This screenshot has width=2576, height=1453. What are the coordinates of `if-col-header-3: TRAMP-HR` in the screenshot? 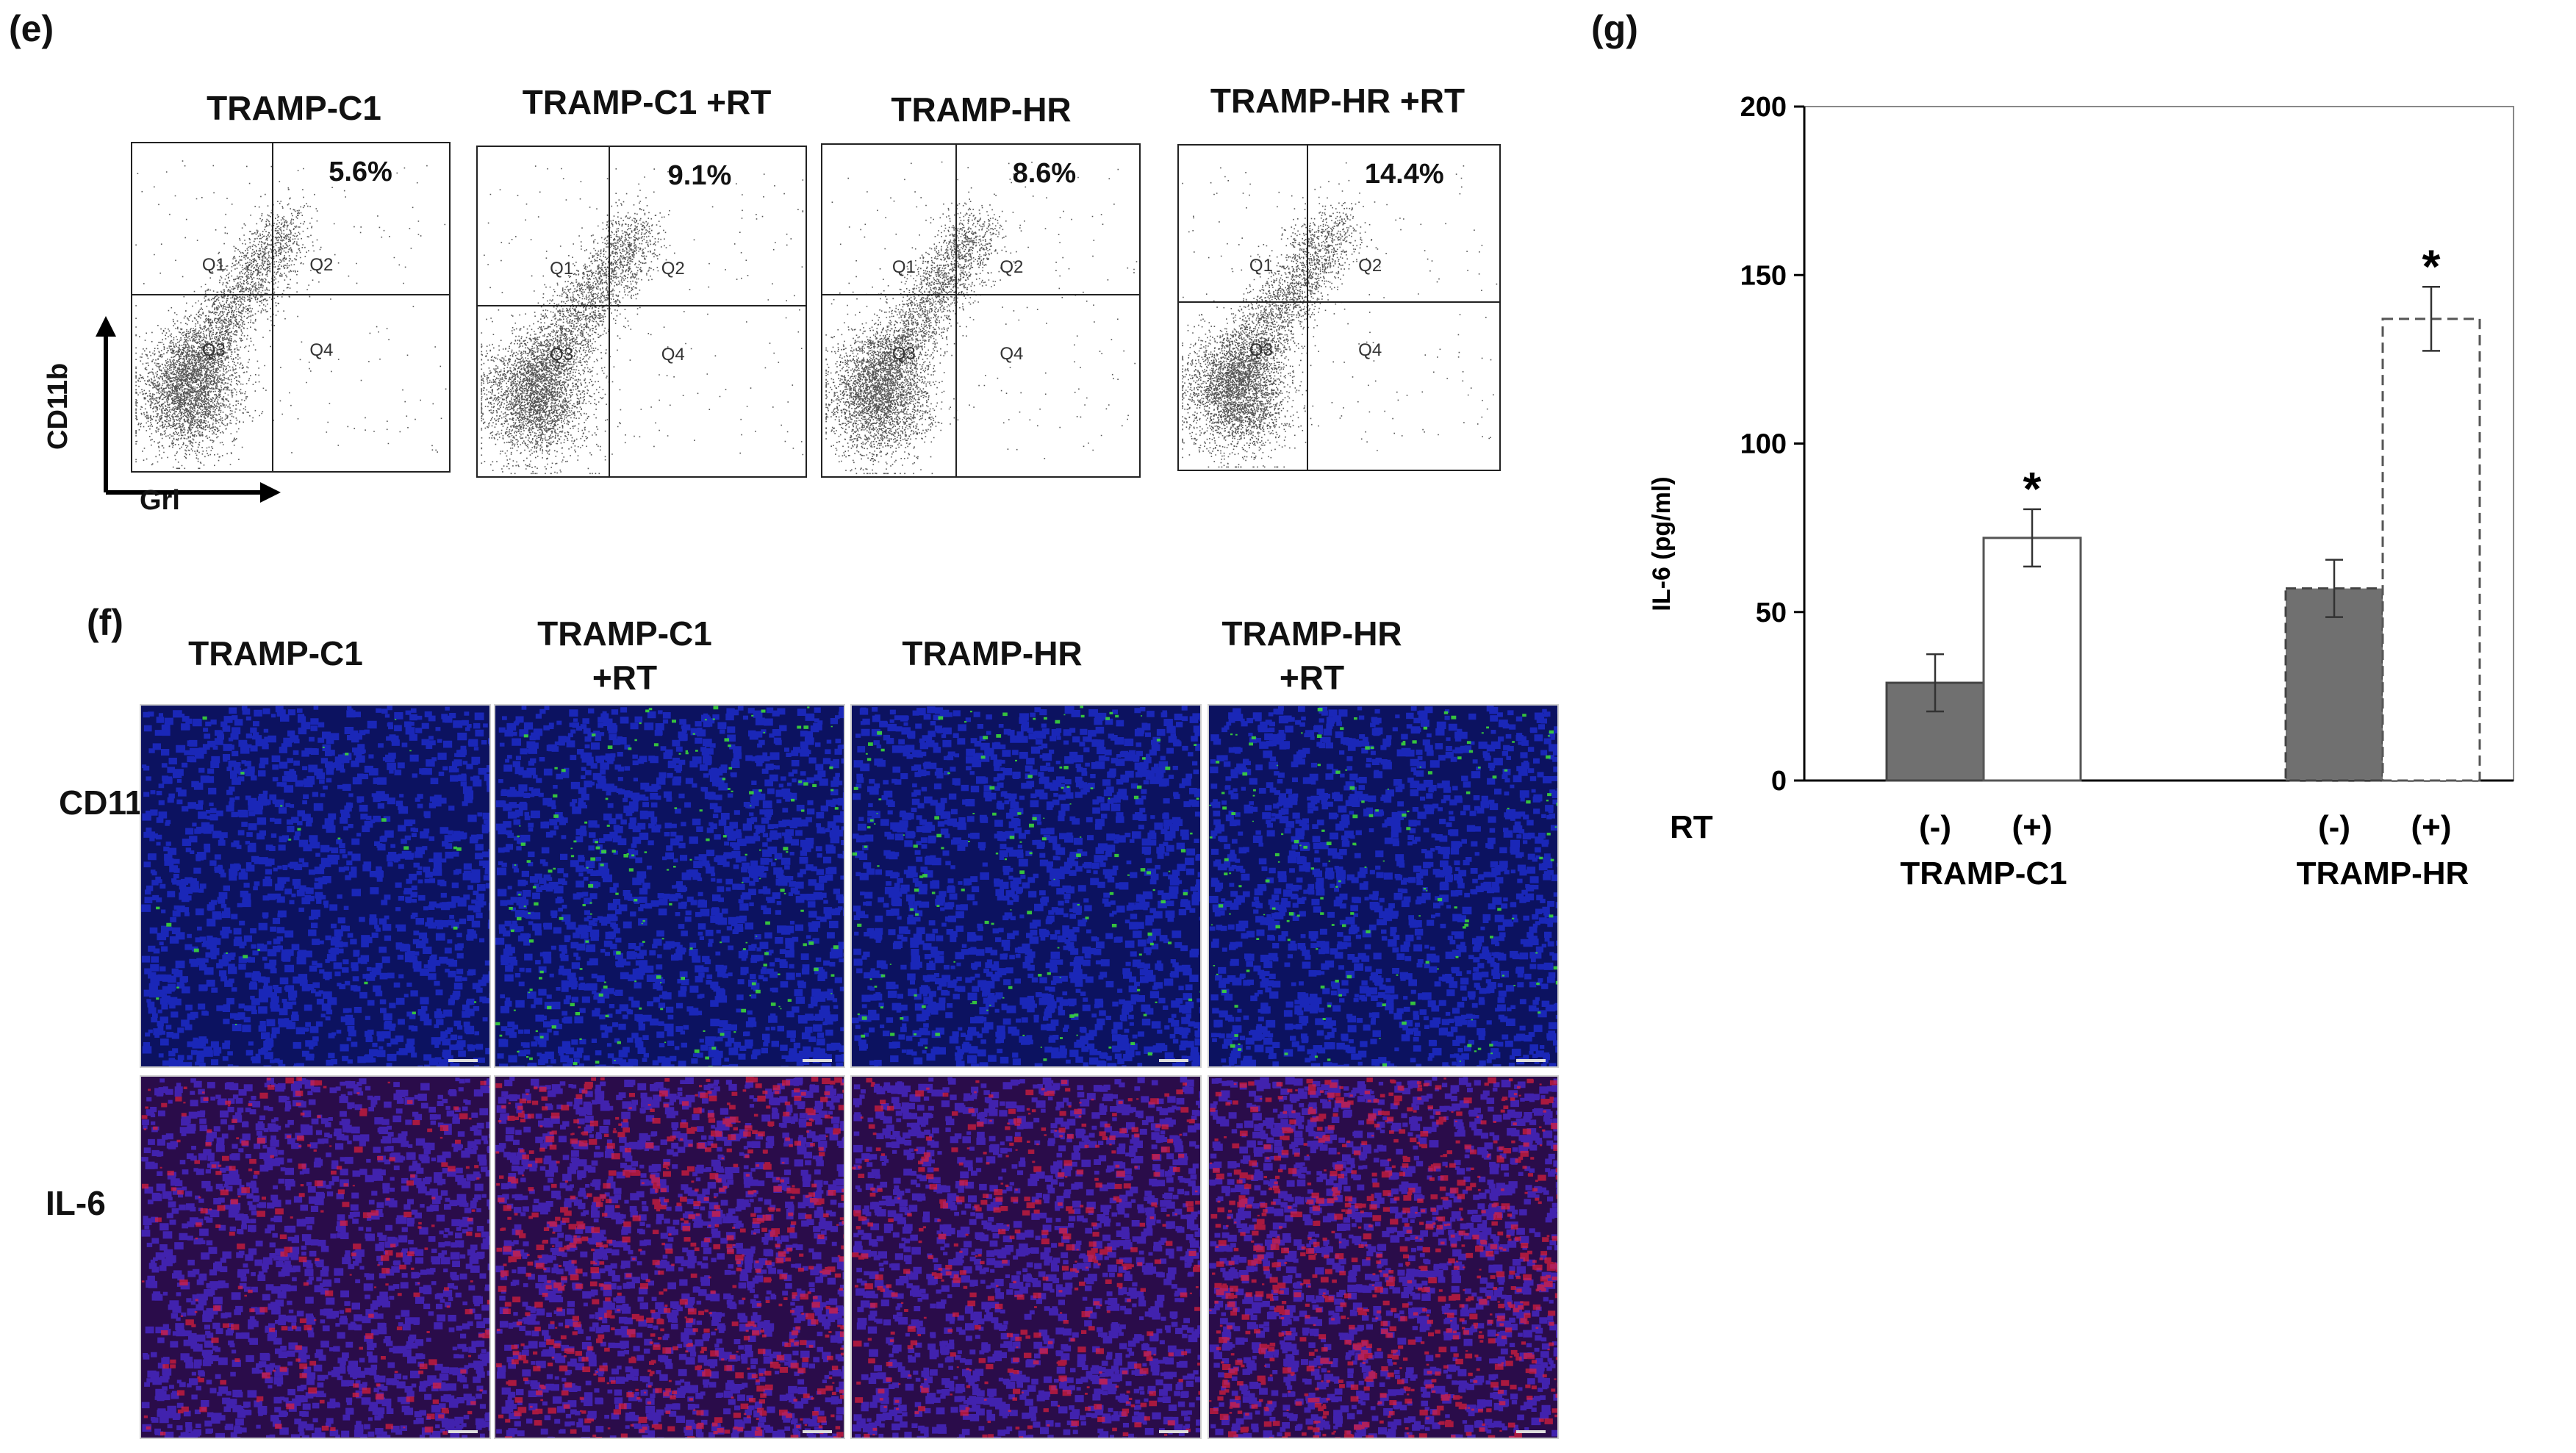 It's located at (992, 653).